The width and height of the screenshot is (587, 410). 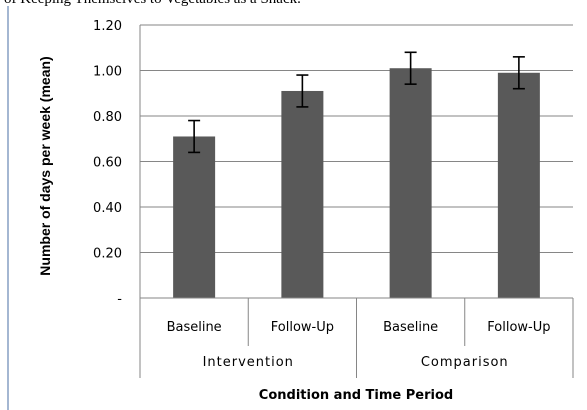 What do you see at coordinates (465, 362) in the screenshot?
I see `group-label: Comparison` at bounding box center [465, 362].